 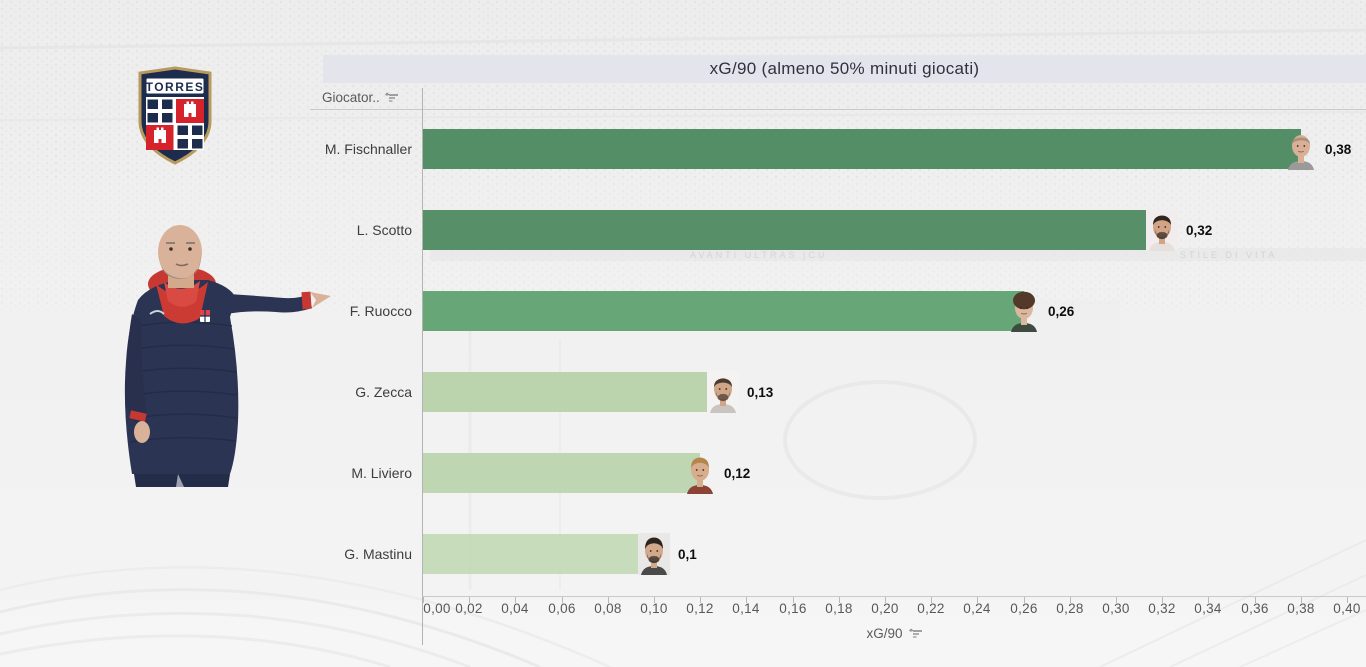 I want to click on column-header-label: Giocator.., so click(x=351, y=97).